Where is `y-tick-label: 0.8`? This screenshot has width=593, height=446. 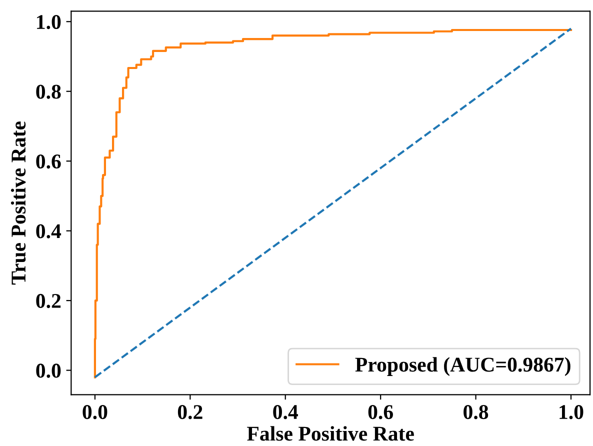 y-tick-label: 0.8 is located at coordinates (48, 91).